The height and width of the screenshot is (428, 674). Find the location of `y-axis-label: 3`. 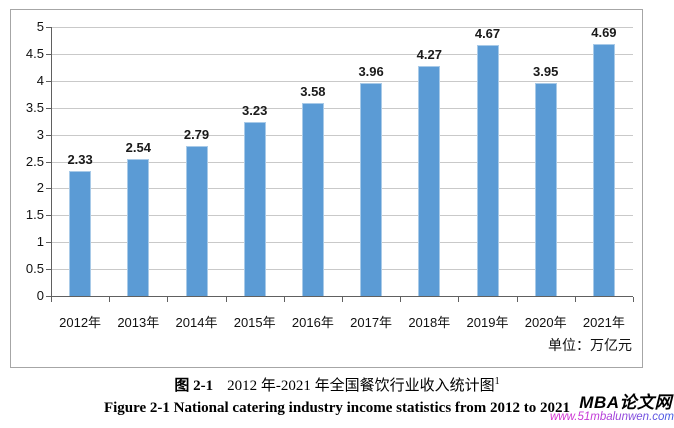

y-axis-label: 3 is located at coordinates (40, 134).